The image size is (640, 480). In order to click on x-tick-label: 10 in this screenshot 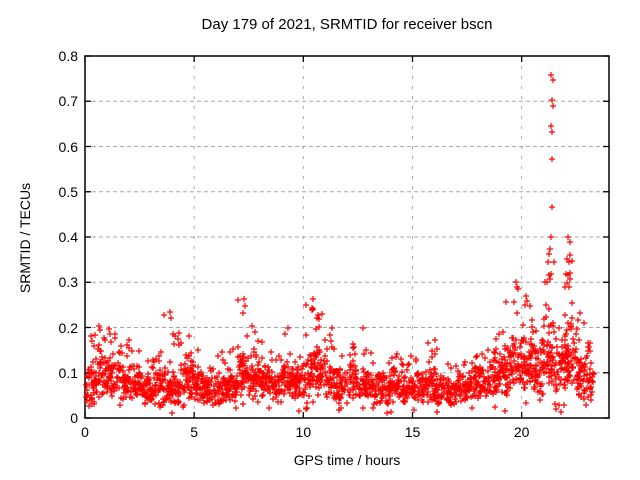, I will do `click(303, 432)`.